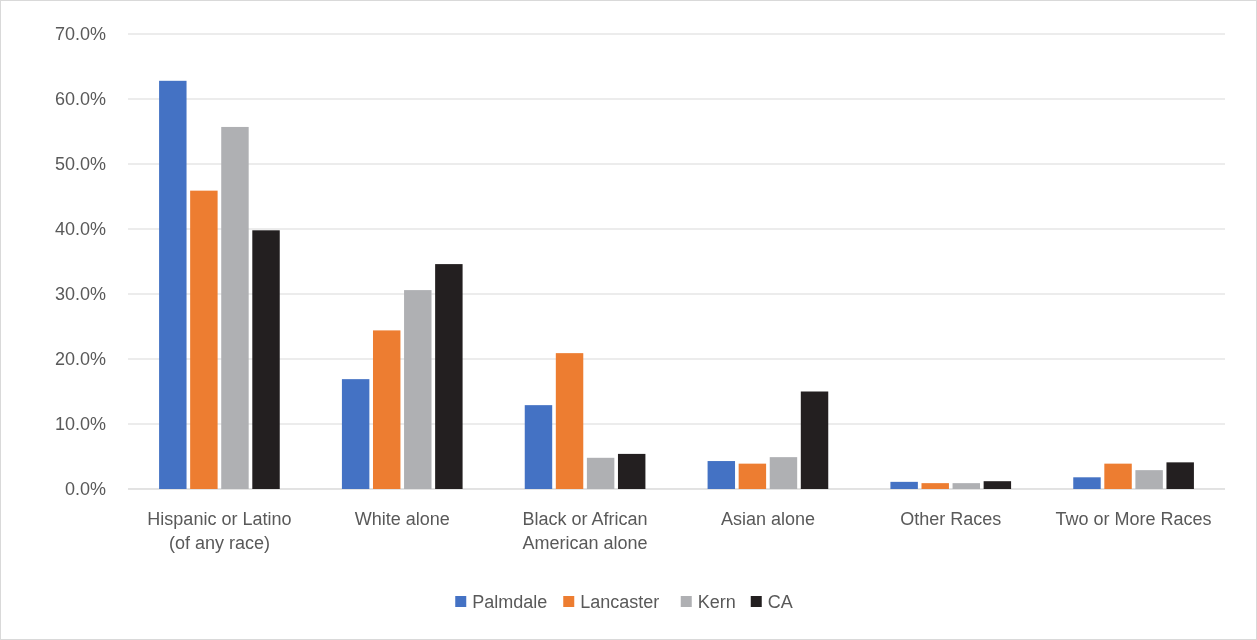  Describe the element at coordinates (80, 424) in the screenshot. I see `y-tick-label: 10.0%` at that location.